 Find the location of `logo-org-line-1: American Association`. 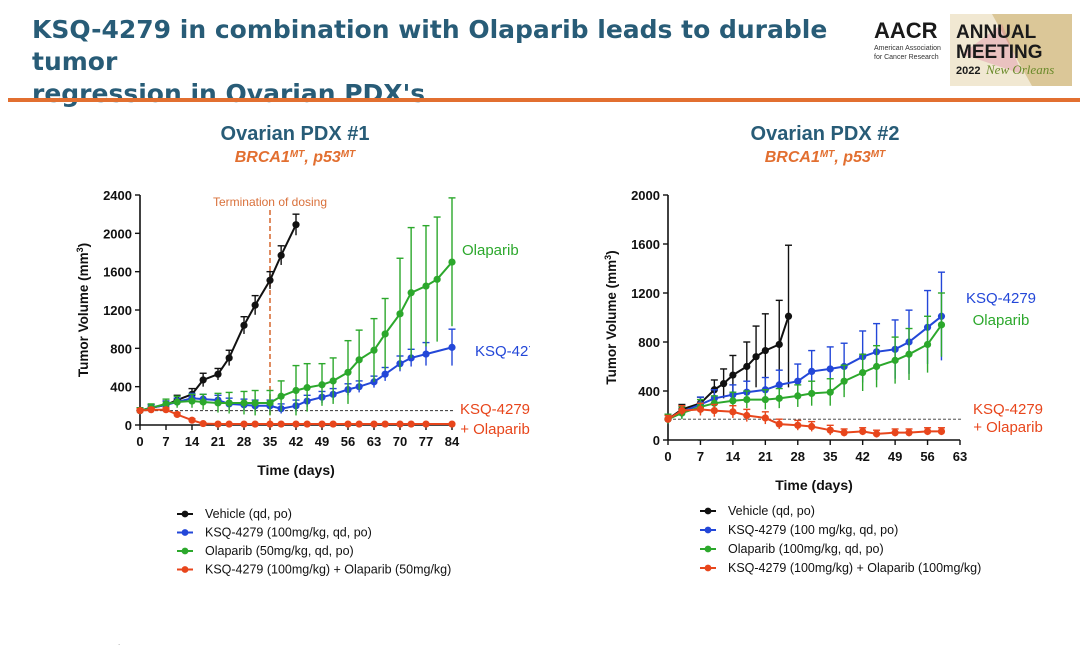

logo-org-line-1: American Association is located at coordinates (907, 48).